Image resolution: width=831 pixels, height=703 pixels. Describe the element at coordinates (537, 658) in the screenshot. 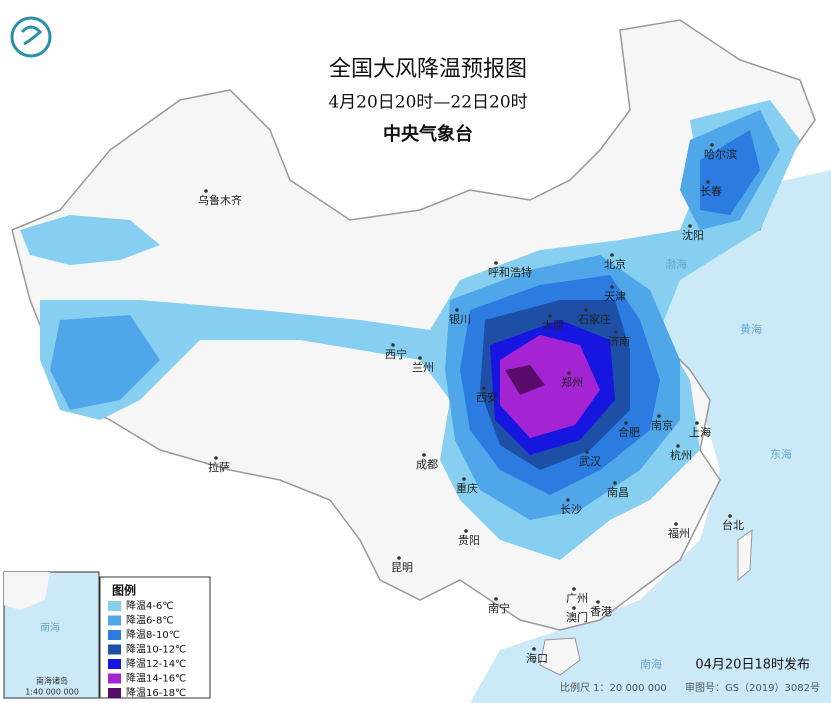

I see `city-label: 海口` at that location.